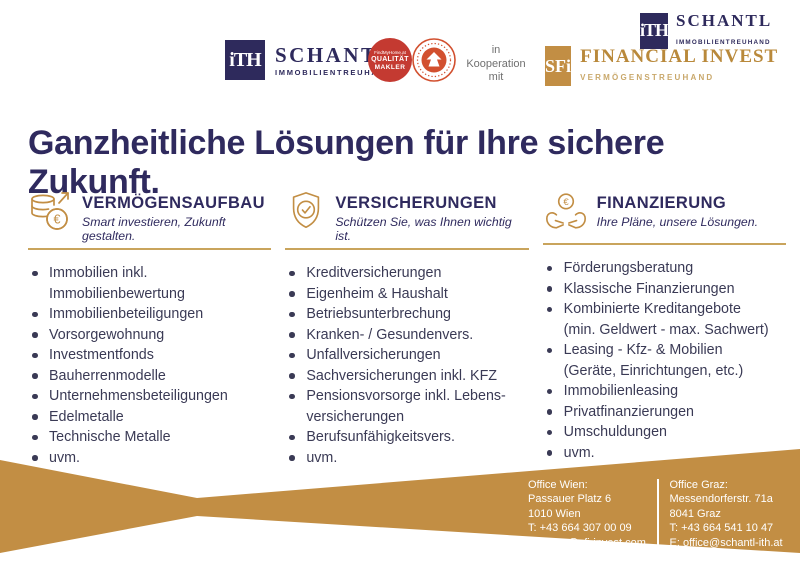 The height and width of the screenshot is (564, 800). I want to click on sfi-financial-invest-logo: SFi FINANCIAL INVEST VERMÖGENSTREUHAND, so click(672, 66).